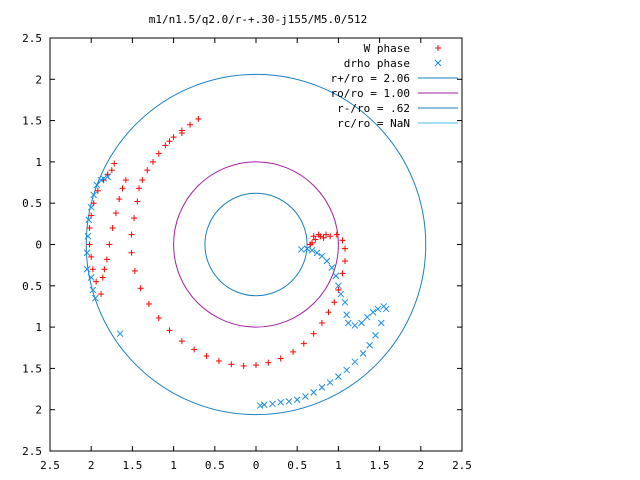 The height and width of the screenshot is (480, 640). Describe the element at coordinates (50, 465) in the screenshot. I see `x-tick-label: 2.5` at that location.